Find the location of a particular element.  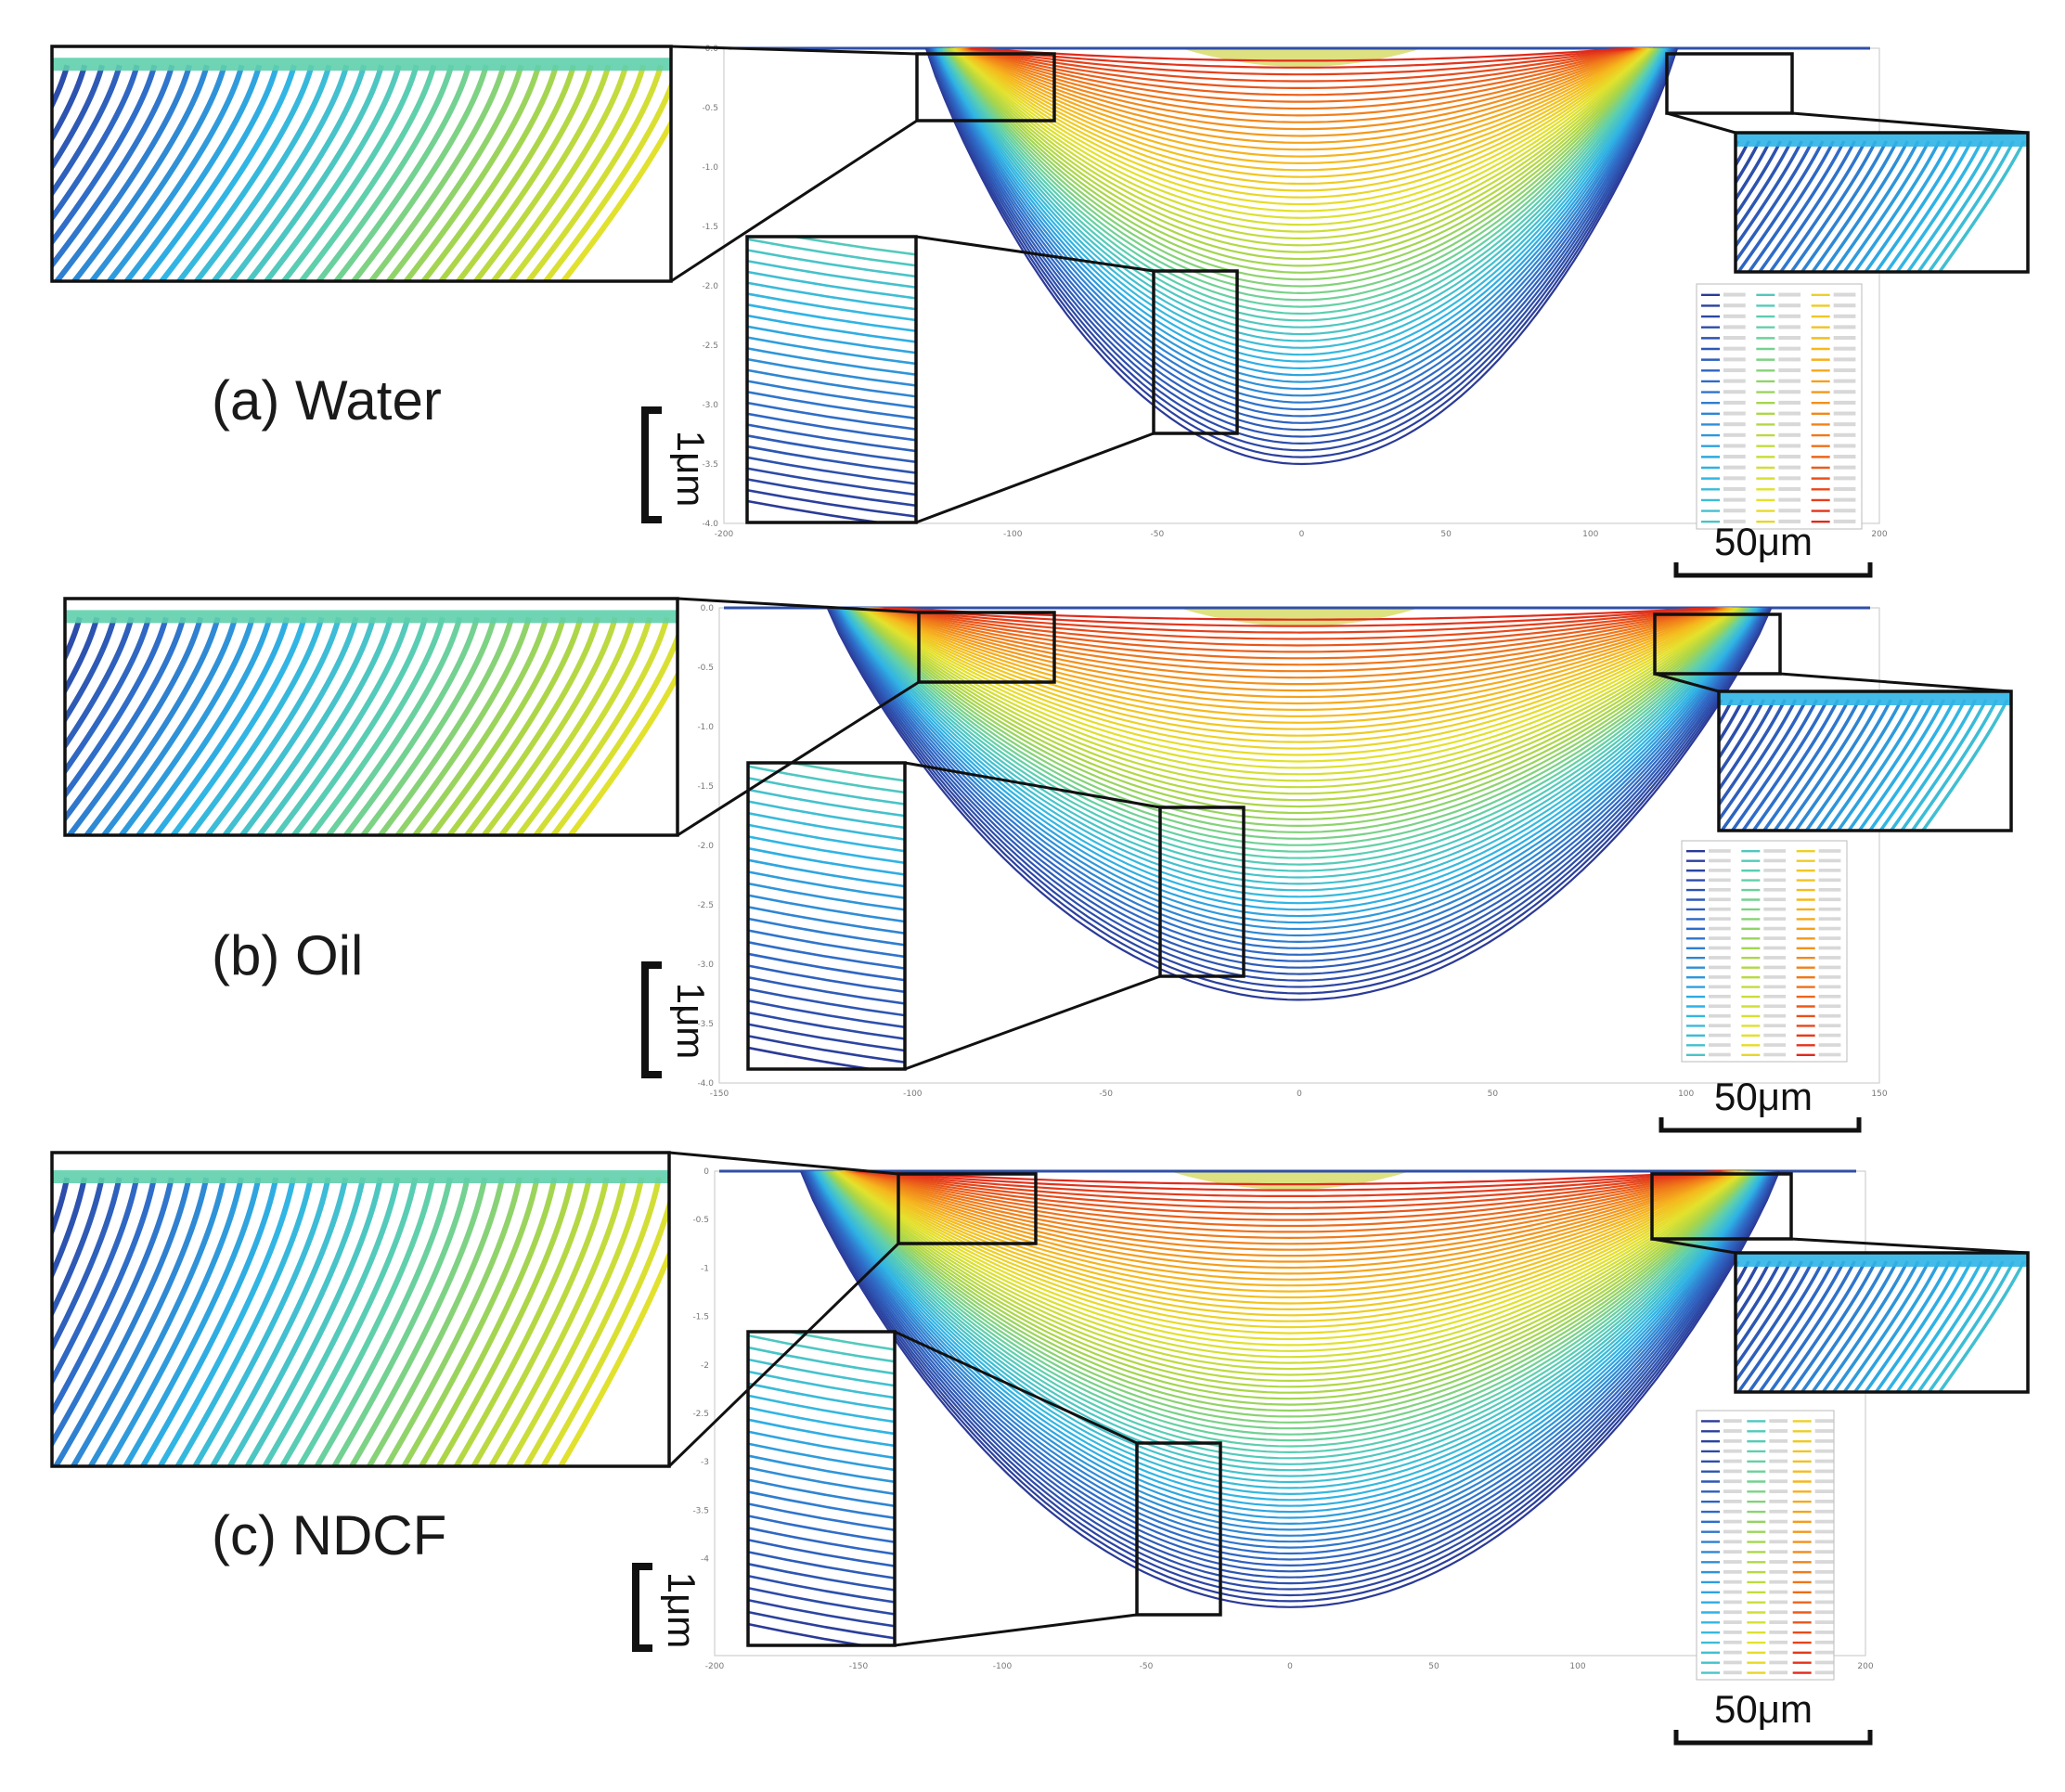

y-tick-label: 0.0 is located at coordinates (712, 49).